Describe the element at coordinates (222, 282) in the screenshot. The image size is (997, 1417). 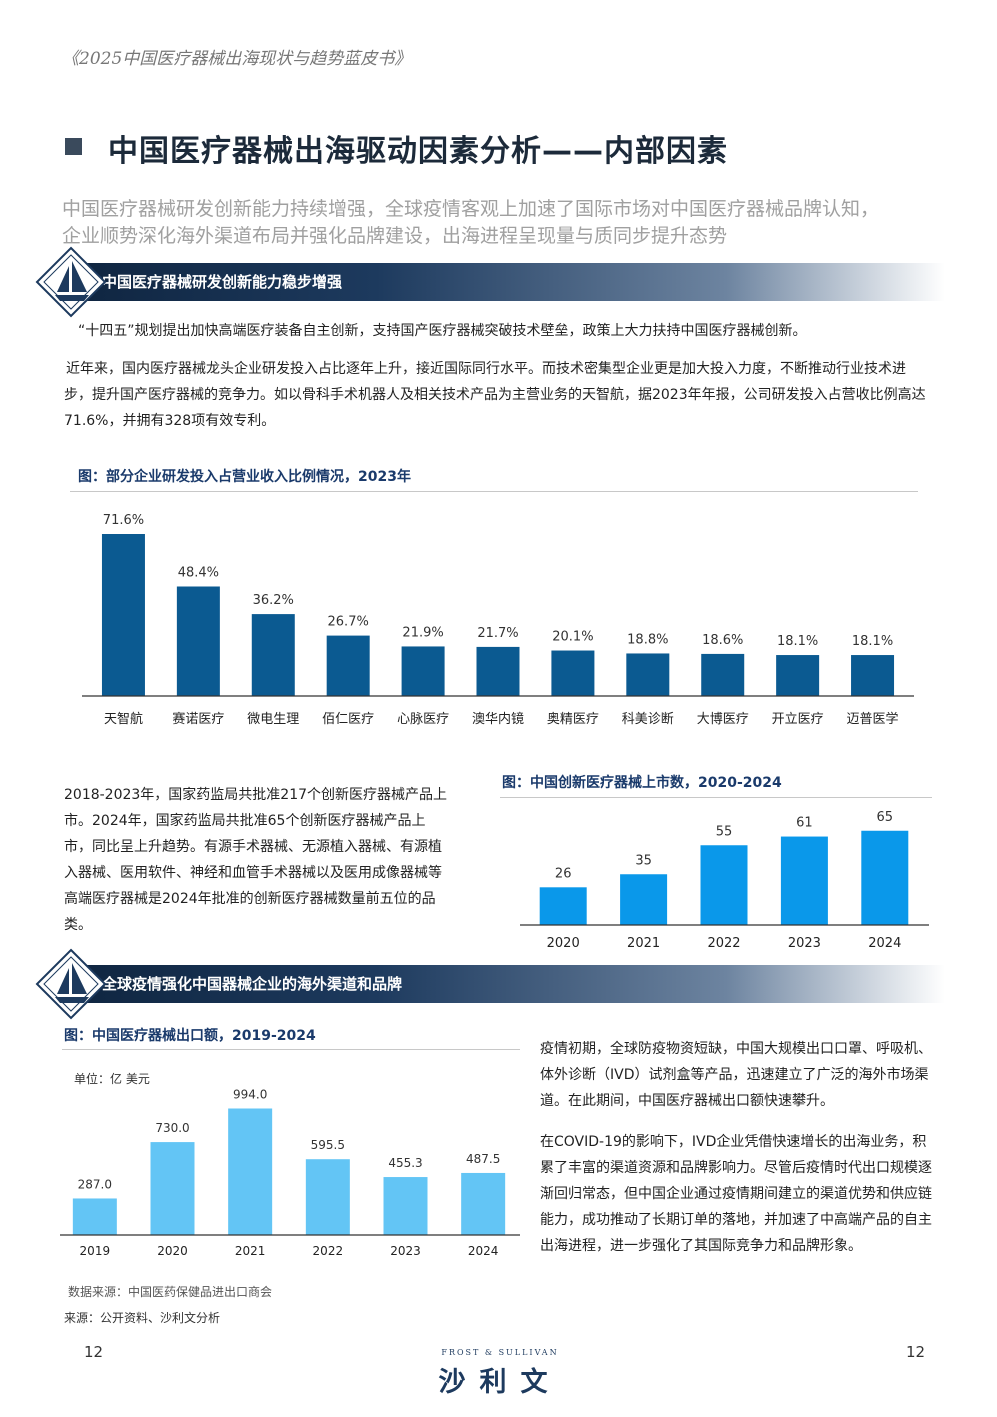
I see `section-banner-rnd-label: 中国医疗器械研发创新能力稳步增强` at that location.